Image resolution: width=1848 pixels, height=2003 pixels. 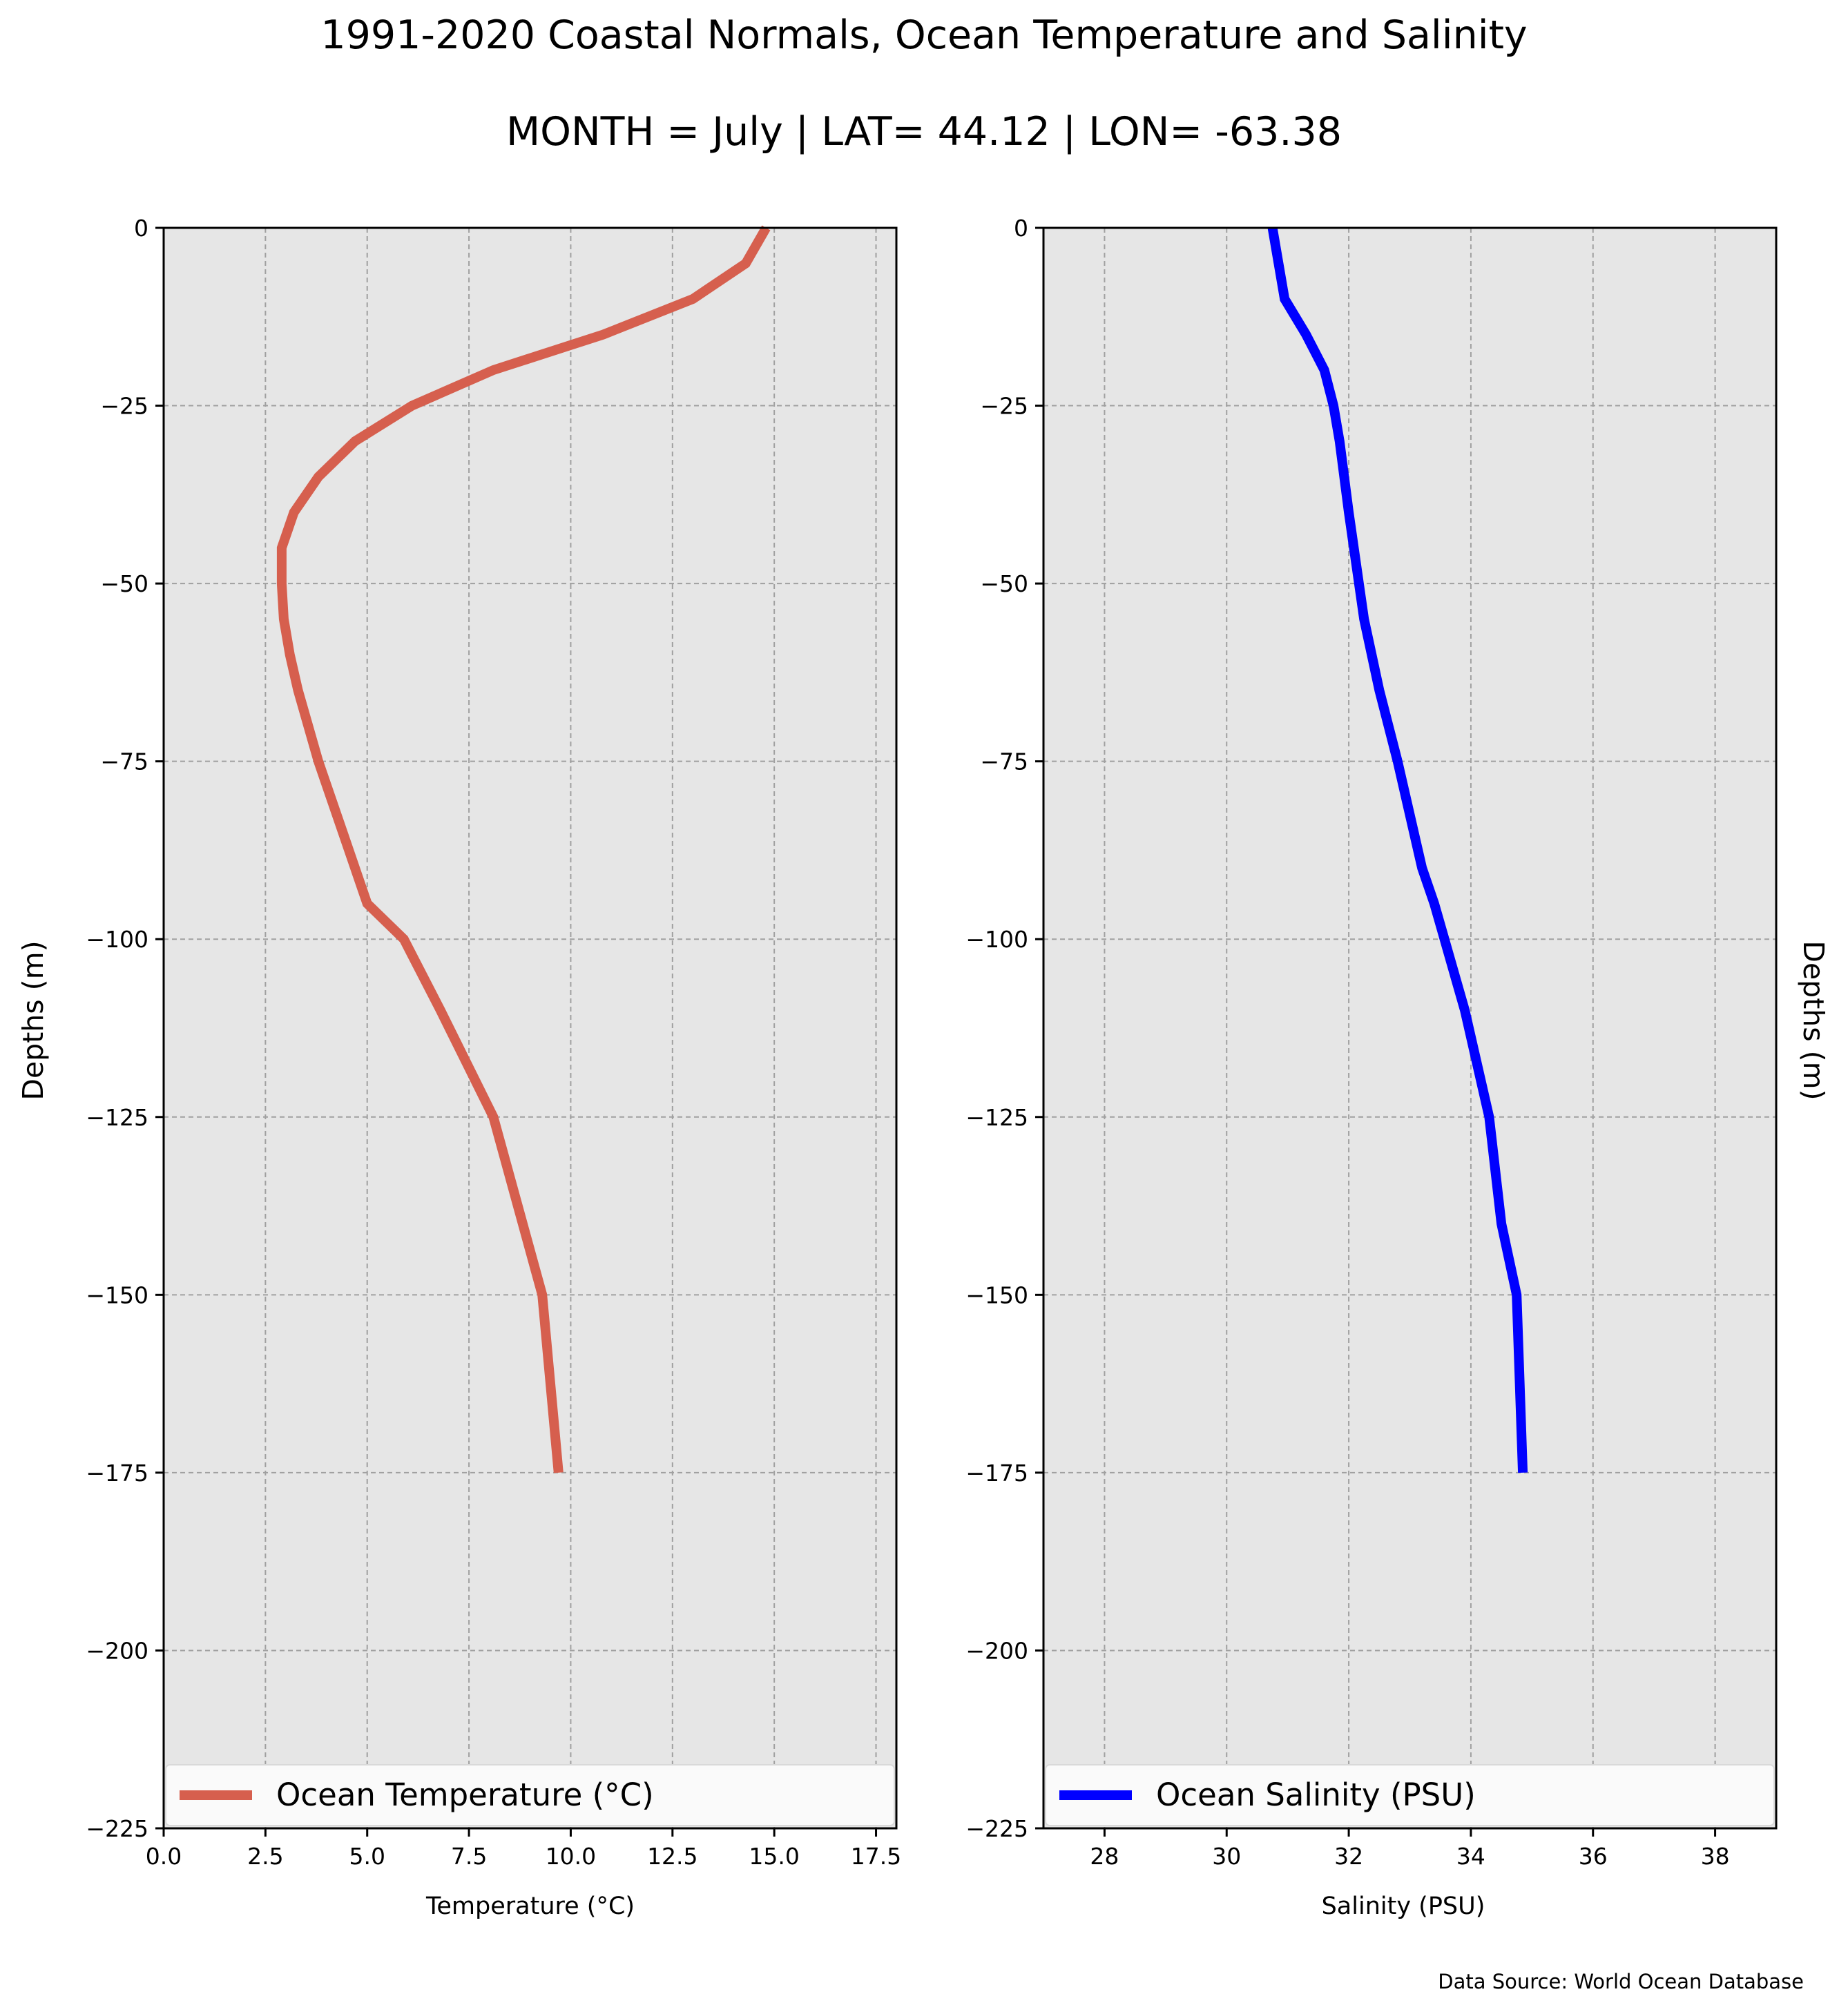 I want to click on temperature-ytick-label: −225, so click(x=117, y=1829).